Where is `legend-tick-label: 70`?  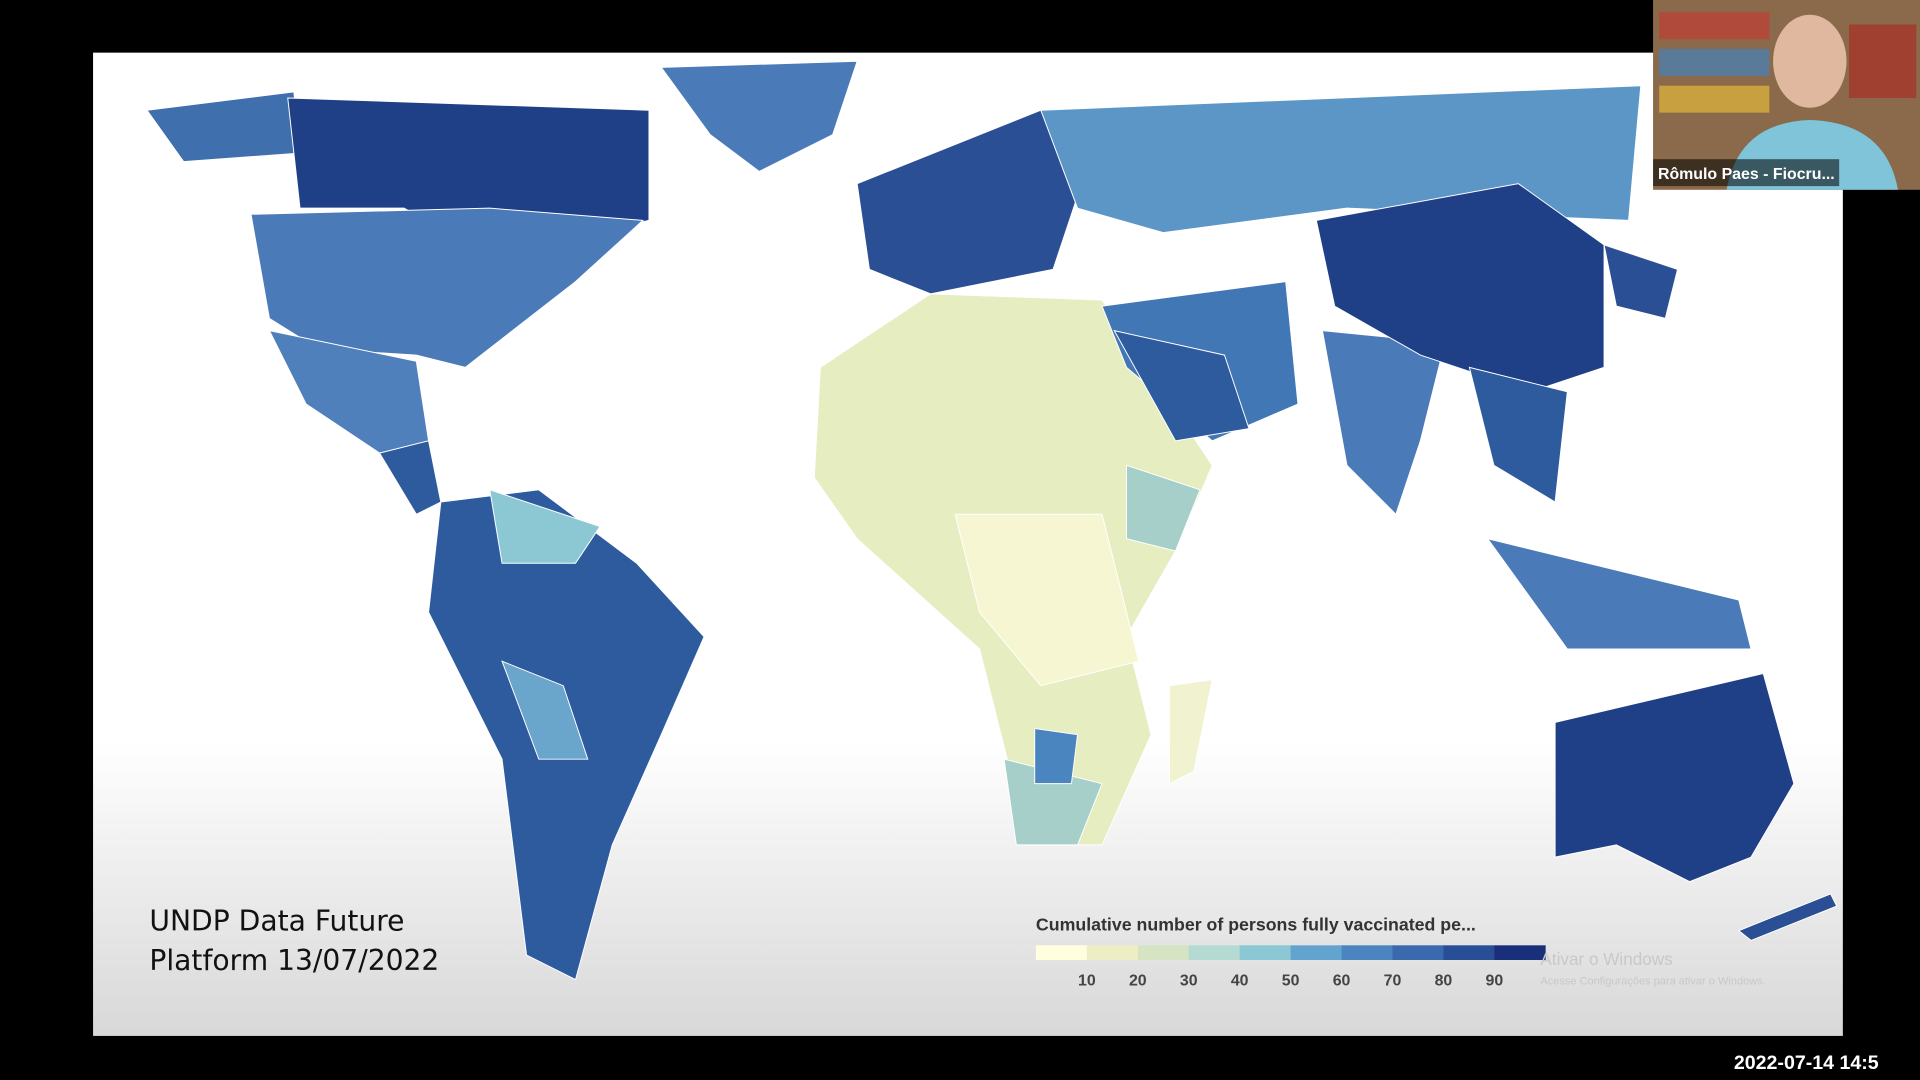
legend-tick-label: 70 is located at coordinates (1393, 981).